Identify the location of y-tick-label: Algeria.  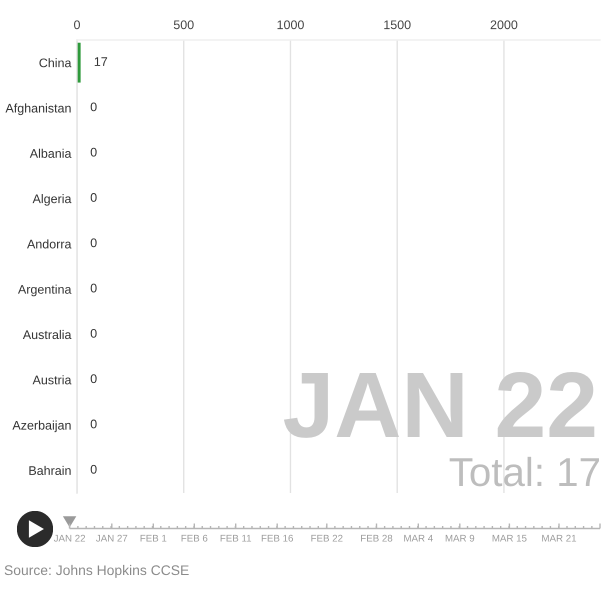
(52, 200).